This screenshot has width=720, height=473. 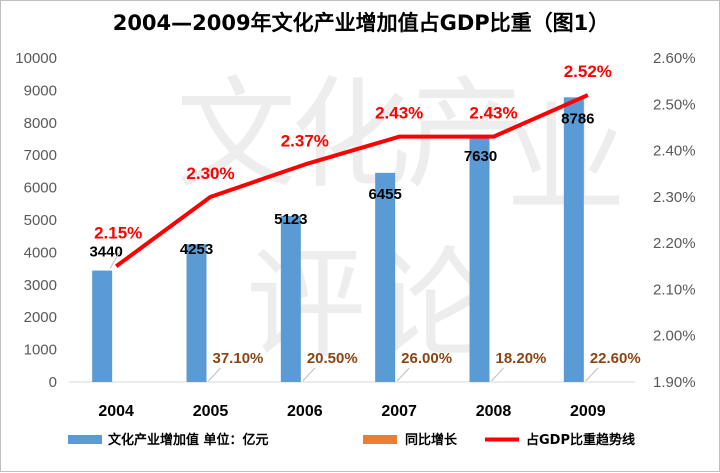 What do you see at coordinates (674, 336) in the screenshot?
I see `right-tick-label: 2.00%` at bounding box center [674, 336].